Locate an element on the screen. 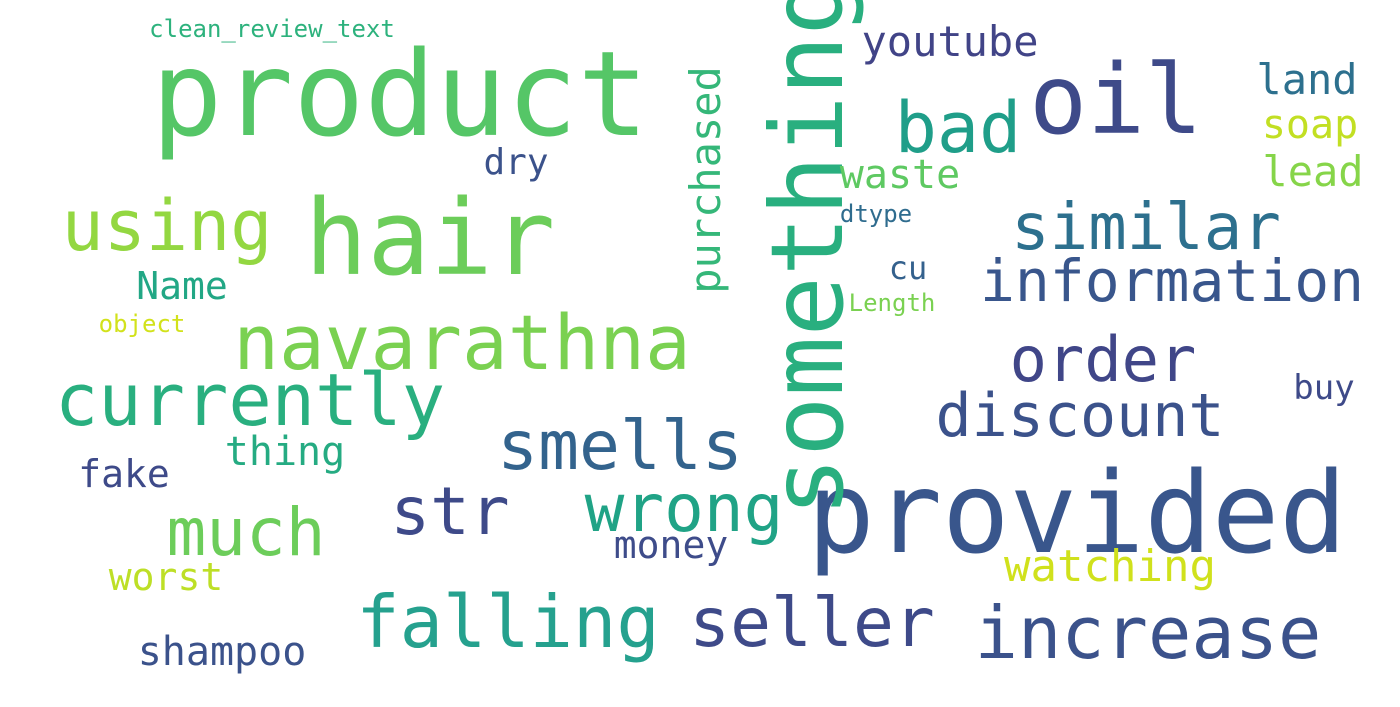  word-currently: currently is located at coordinates (250, 400).